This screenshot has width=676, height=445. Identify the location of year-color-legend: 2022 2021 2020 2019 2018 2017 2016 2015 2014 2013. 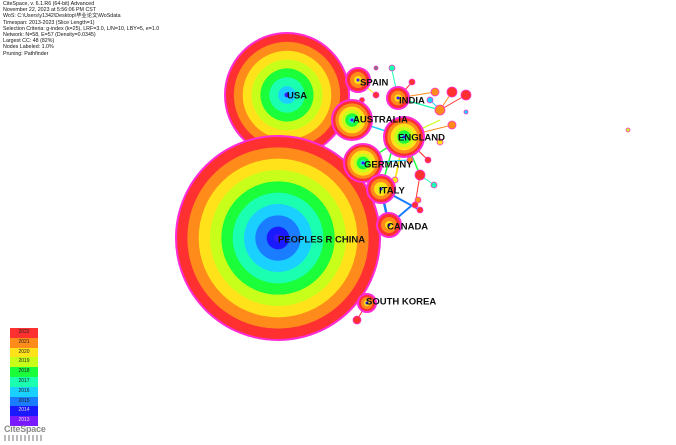
(24, 377).